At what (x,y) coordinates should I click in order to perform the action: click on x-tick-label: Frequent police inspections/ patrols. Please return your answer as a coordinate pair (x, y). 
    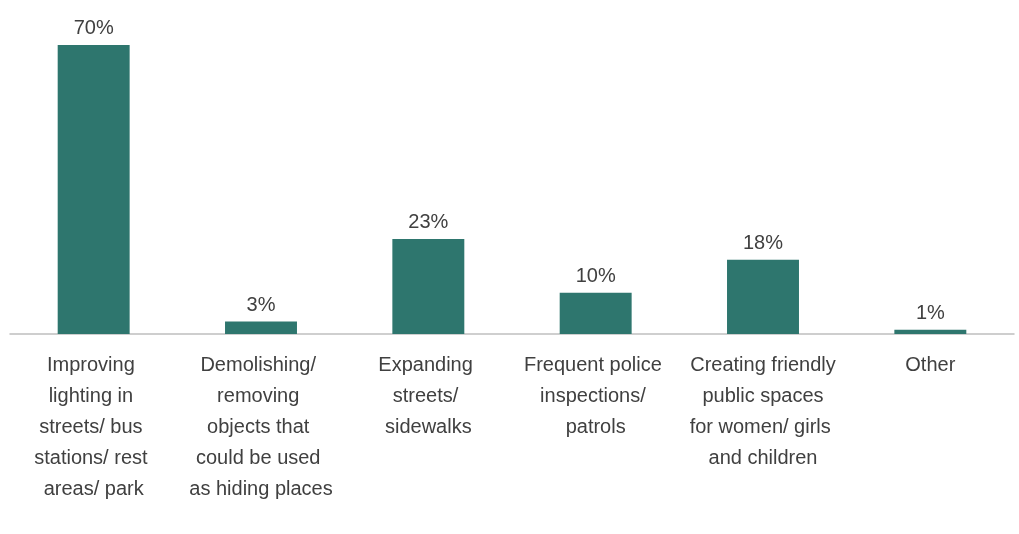
    Looking at the image, I should click on (595, 394).